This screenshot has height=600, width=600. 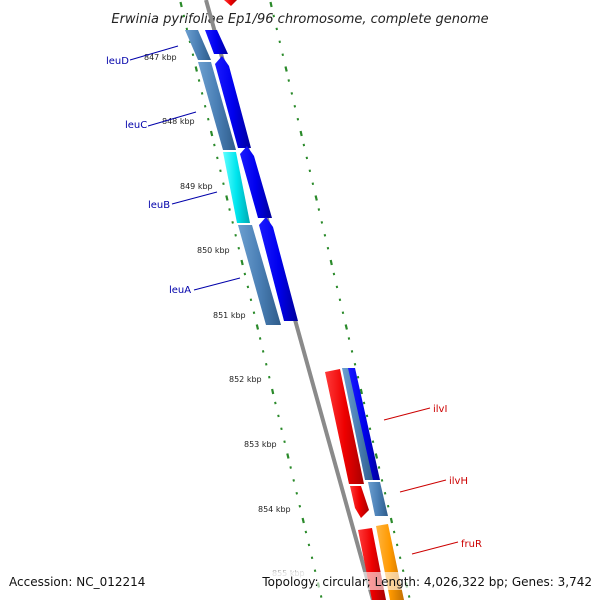 I want to click on gene-label-leuB: leuB, so click(x=159, y=205).